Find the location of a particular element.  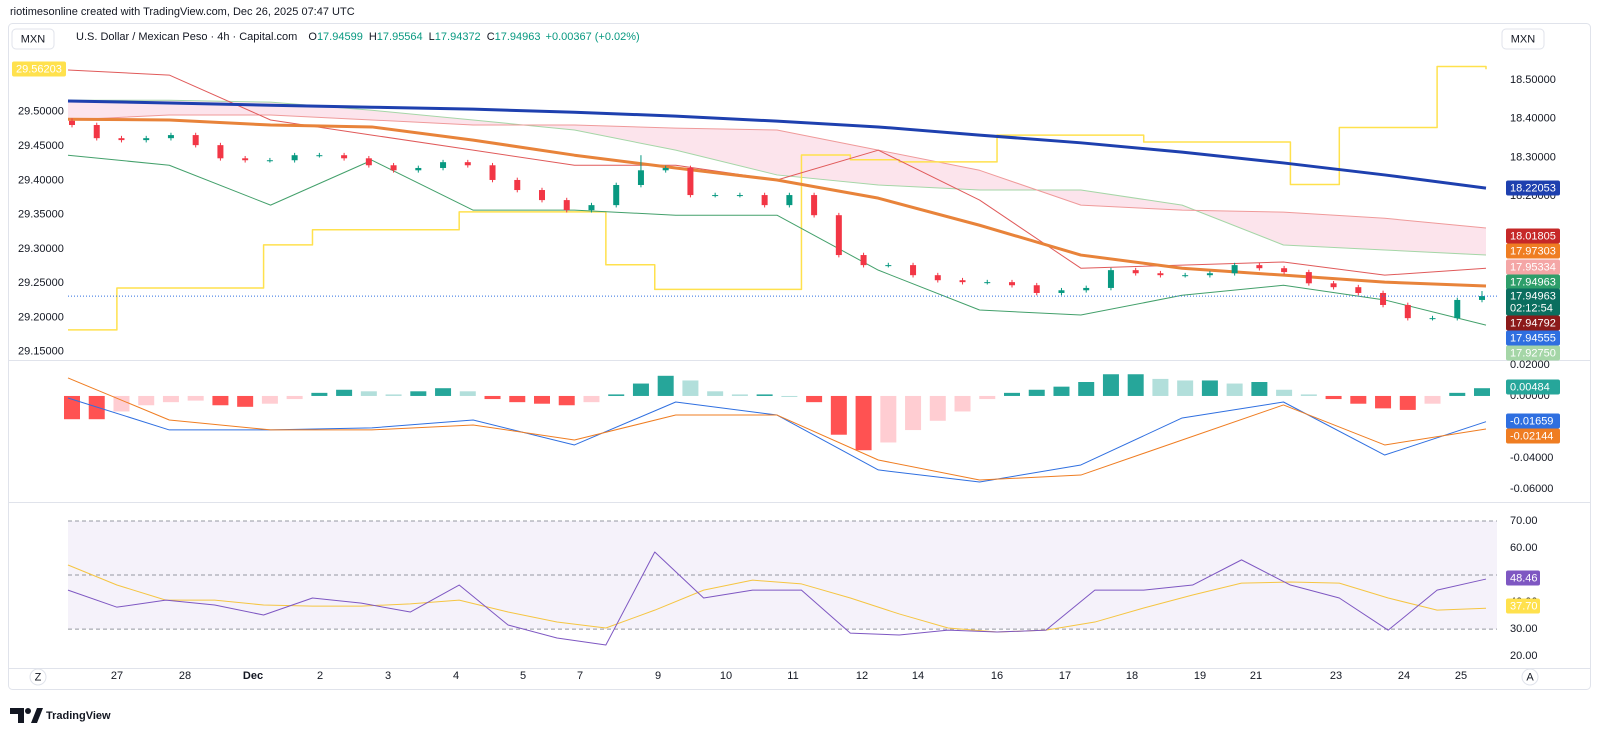

y-tick-label: 29.15000 is located at coordinates (41, 352).